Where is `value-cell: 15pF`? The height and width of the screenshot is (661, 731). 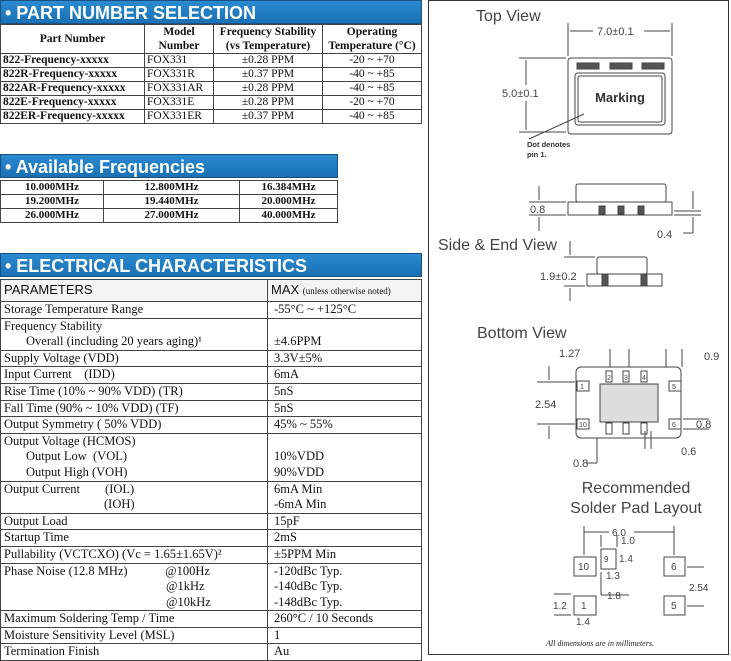 value-cell: 15pF is located at coordinates (344, 521).